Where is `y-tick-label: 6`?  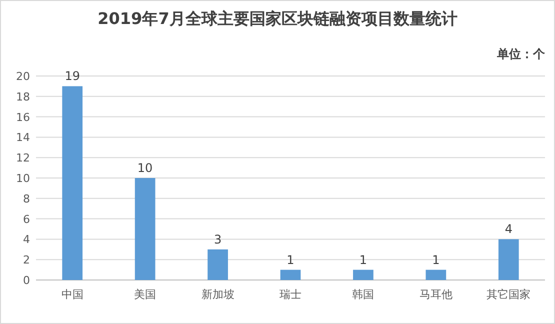 y-tick-label: 6 is located at coordinates (26, 219).